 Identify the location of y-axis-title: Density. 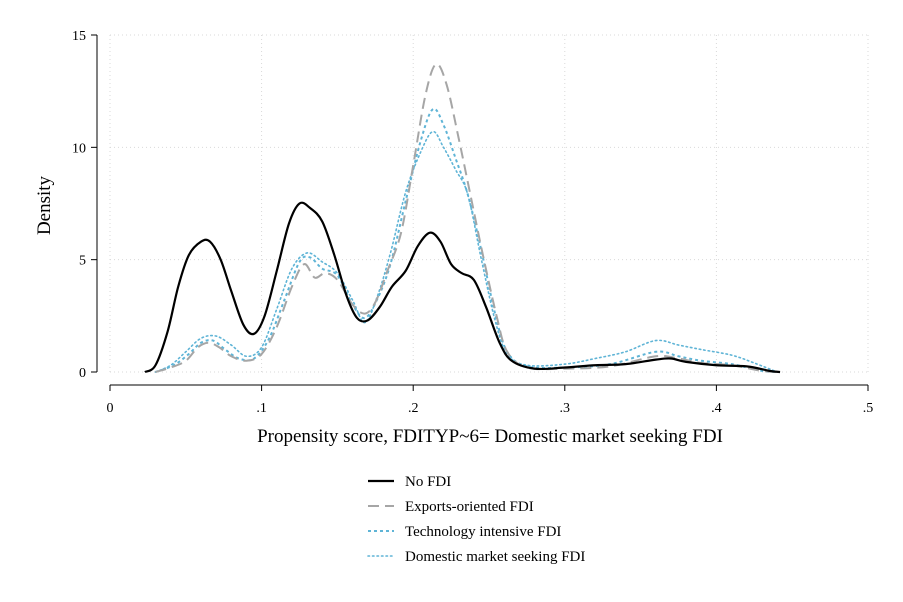
(44, 205).